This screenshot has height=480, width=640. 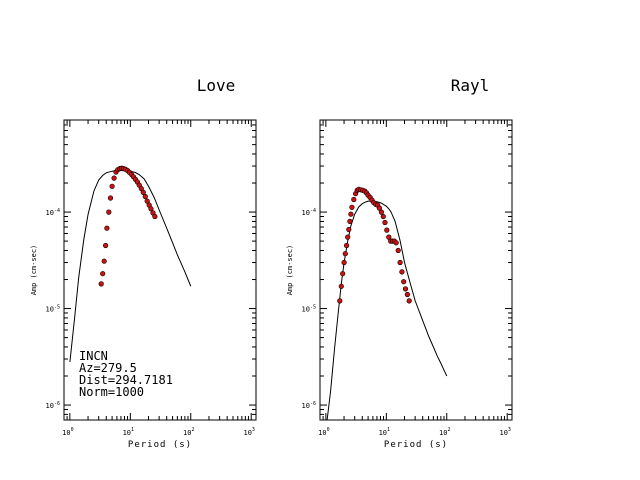 What do you see at coordinates (309, 212) in the screenshot?
I see `rayl-y-tick-label: 10⁻⁴` at bounding box center [309, 212].